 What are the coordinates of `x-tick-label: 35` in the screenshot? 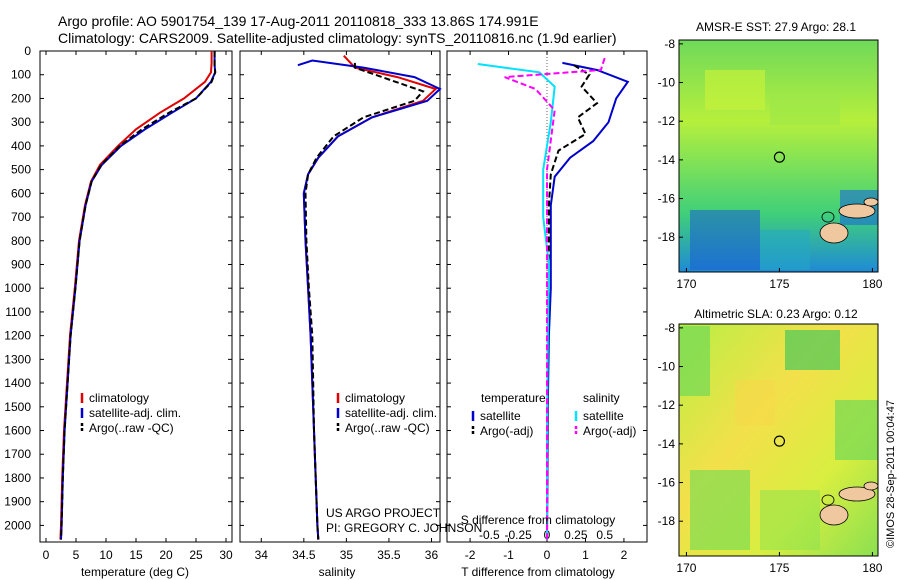 It's located at (347, 555).